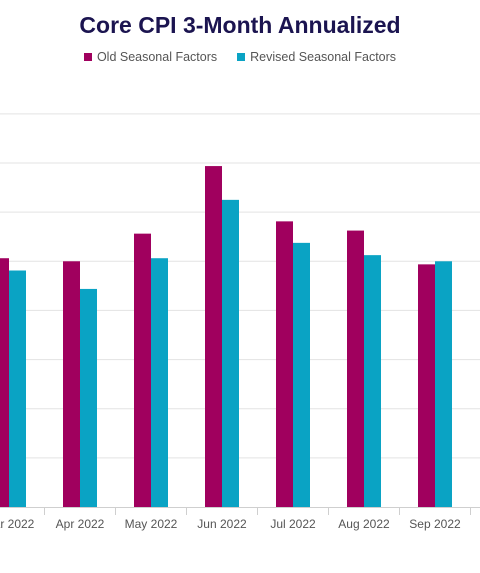 The image size is (480, 573). I want to click on bar-revised-jun-2022, so click(230, 353).